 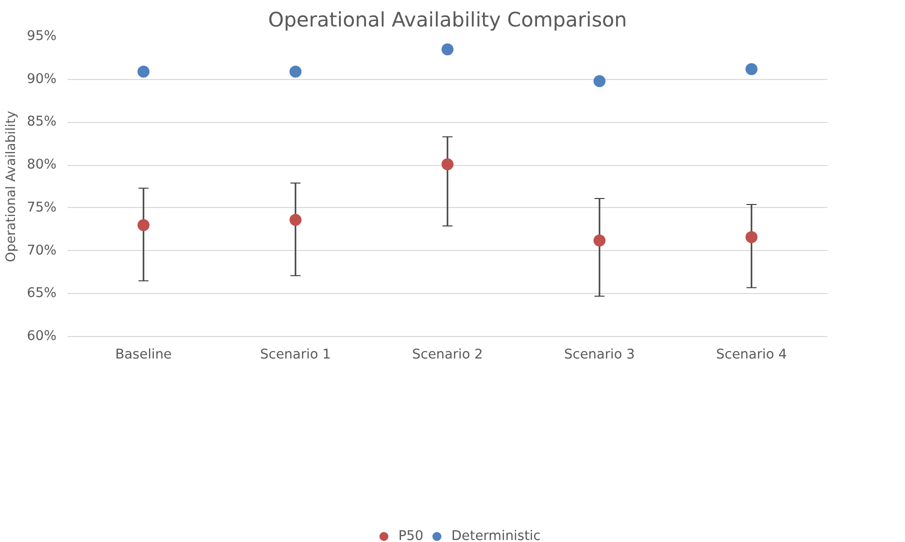 I want to click on chart-title: Operational Availability Comparison, so click(x=447, y=20).